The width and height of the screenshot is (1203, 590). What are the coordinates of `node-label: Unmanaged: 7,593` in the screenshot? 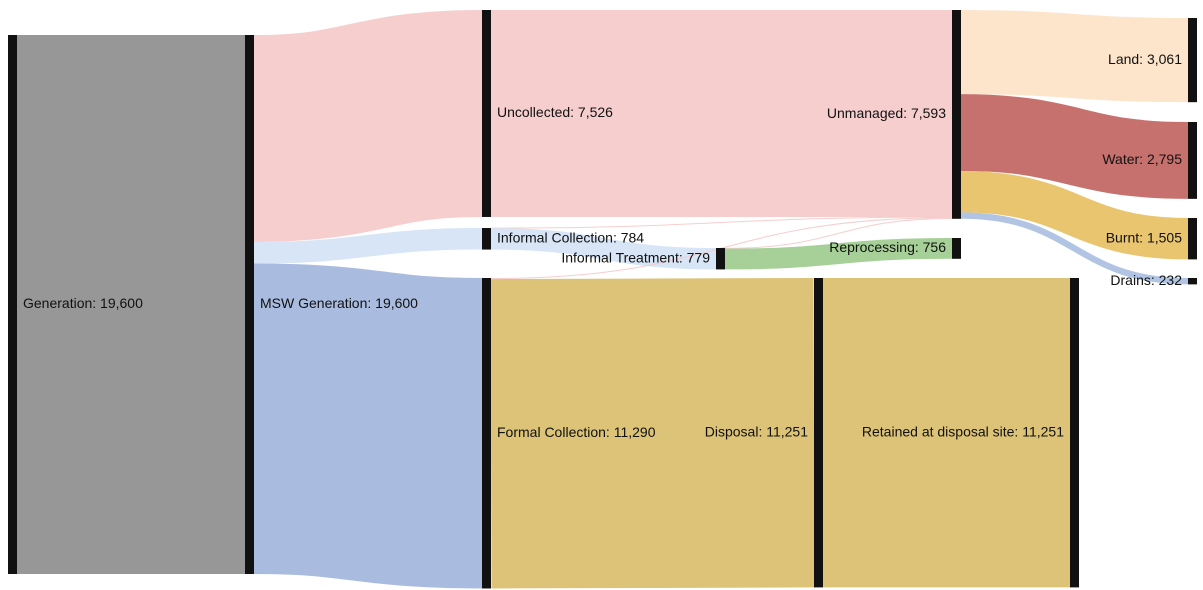 It's located at (886, 113).